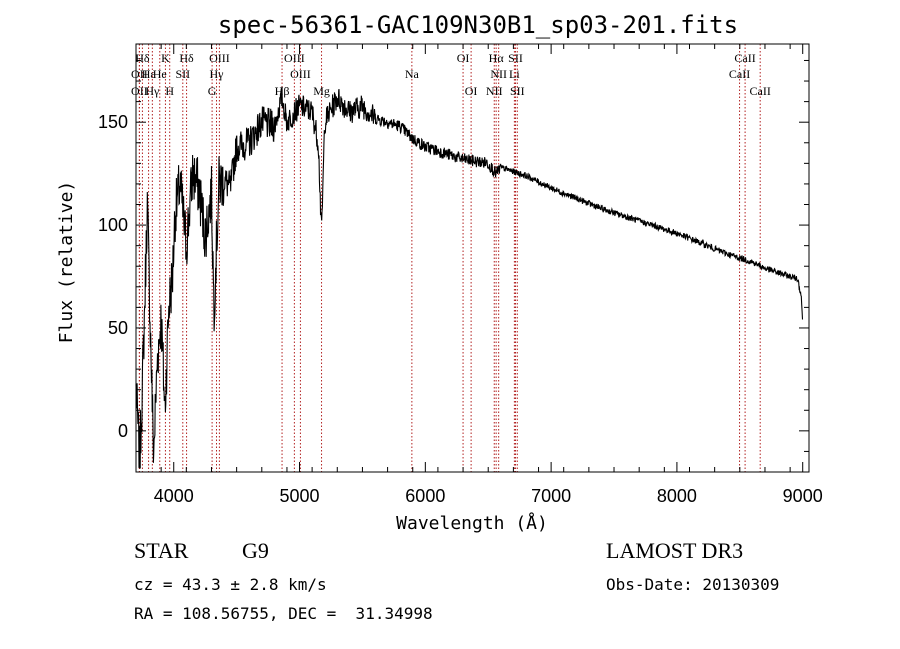  I want to click on coordinates: RA = 108.56755, DEC = 31.34998, so click(283, 613).